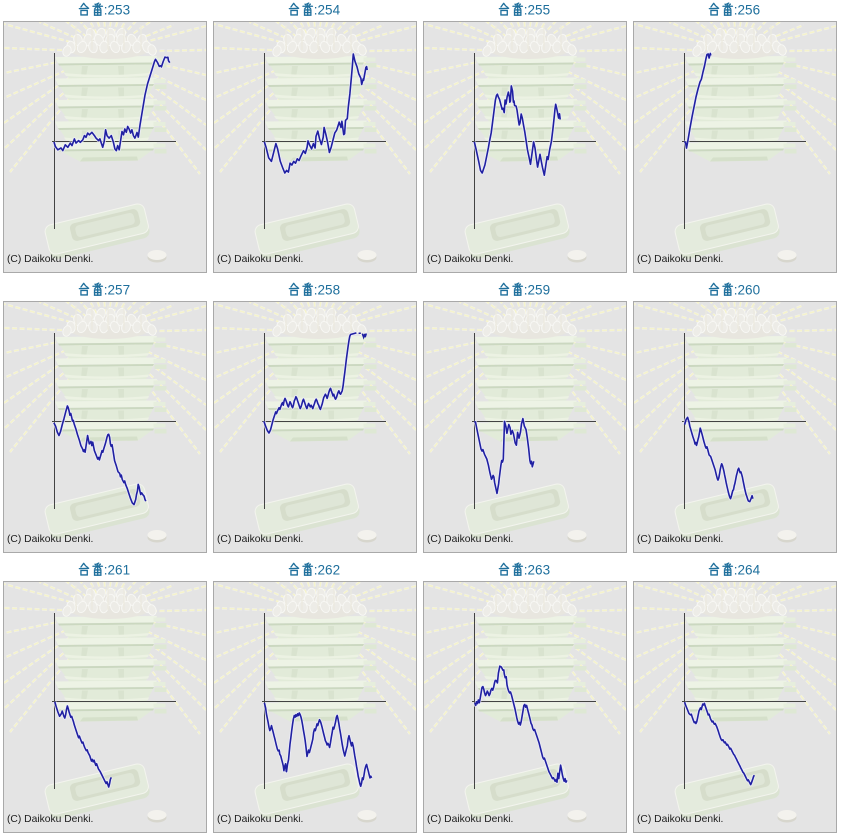 The width and height of the screenshot is (842, 840). What do you see at coordinates (537, 289) in the screenshot?
I see `svg-text: :259` at bounding box center [537, 289].